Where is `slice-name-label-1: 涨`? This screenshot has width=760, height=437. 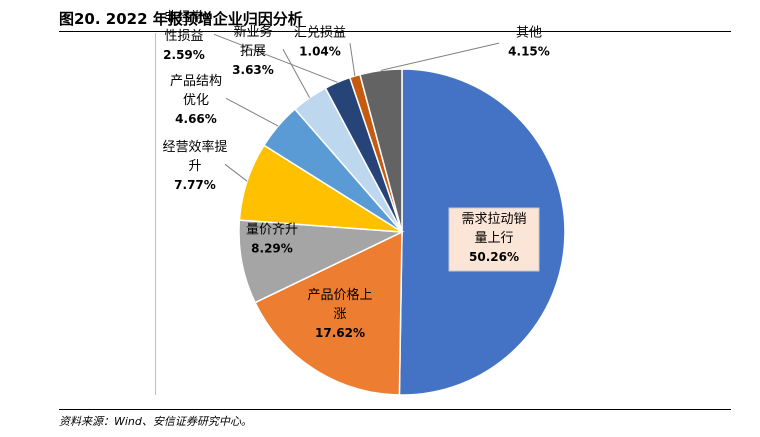
slice-name-label-1: 涨 is located at coordinates (339, 314).